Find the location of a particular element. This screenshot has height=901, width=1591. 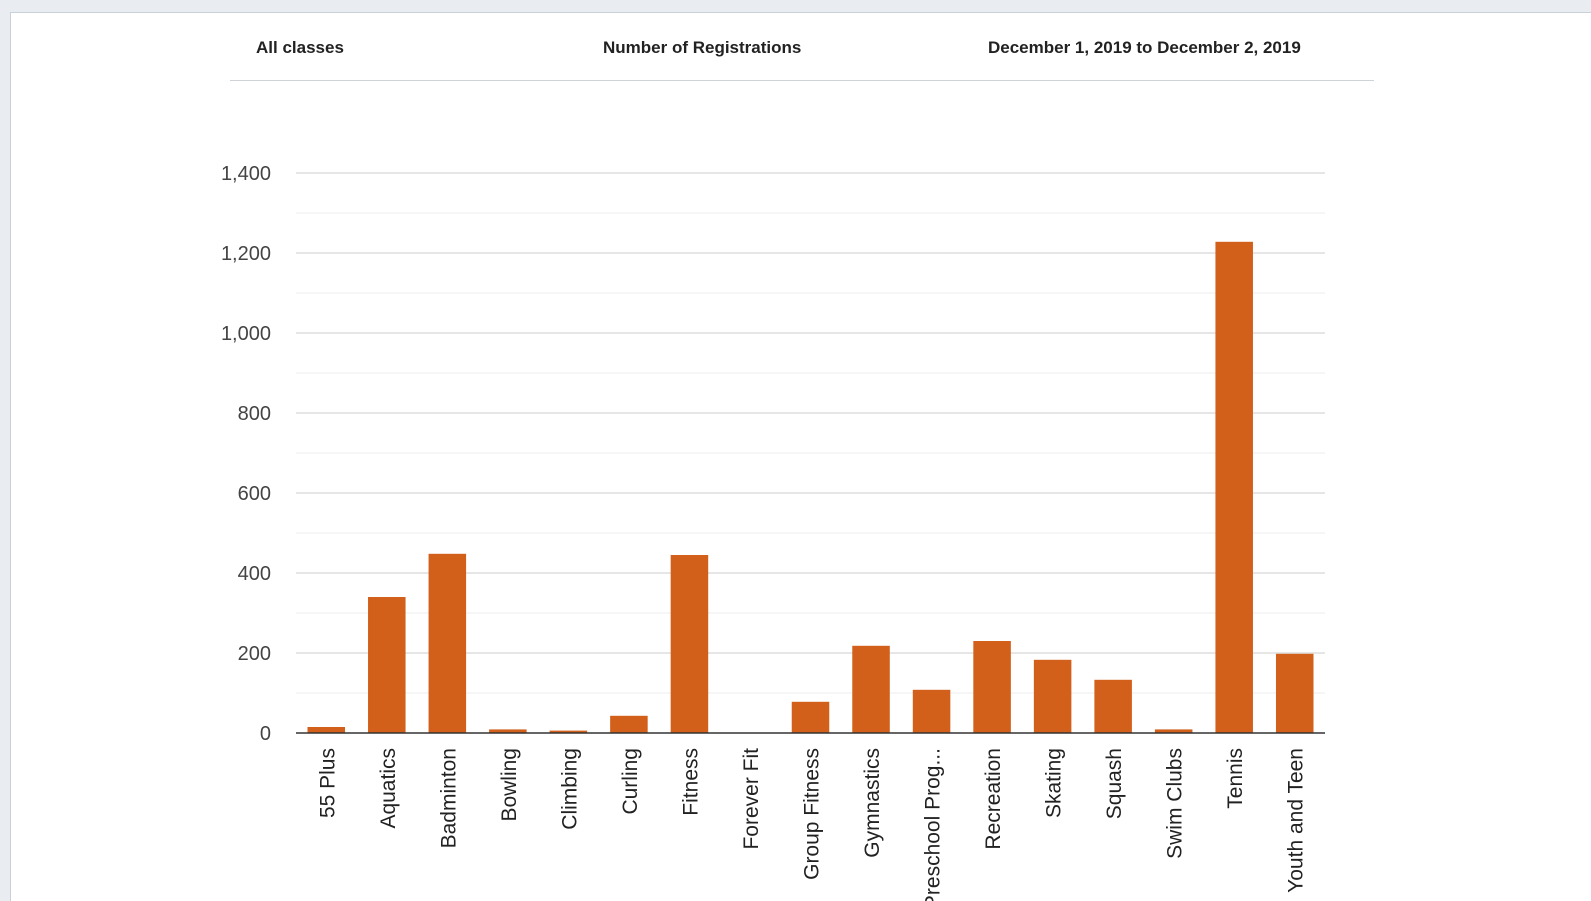

y-tick-label: 1,000 is located at coordinates (246, 334).